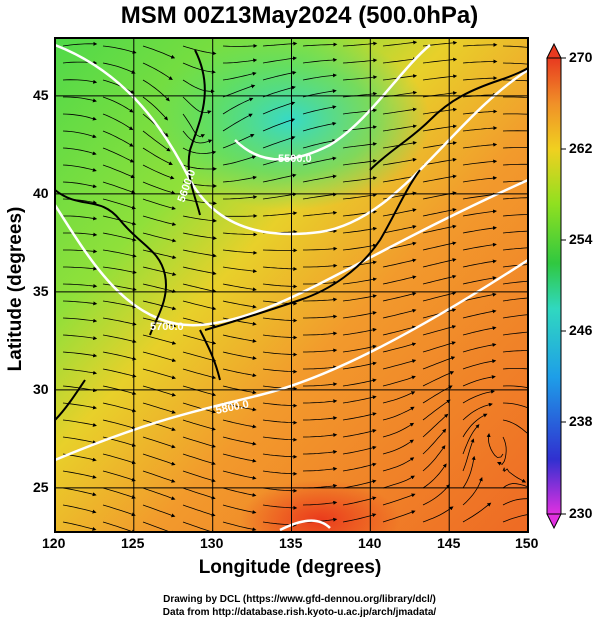 The width and height of the screenshot is (599, 625). What do you see at coordinates (41, 193) in the screenshot?
I see `lat-tick-label: 40` at bounding box center [41, 193].